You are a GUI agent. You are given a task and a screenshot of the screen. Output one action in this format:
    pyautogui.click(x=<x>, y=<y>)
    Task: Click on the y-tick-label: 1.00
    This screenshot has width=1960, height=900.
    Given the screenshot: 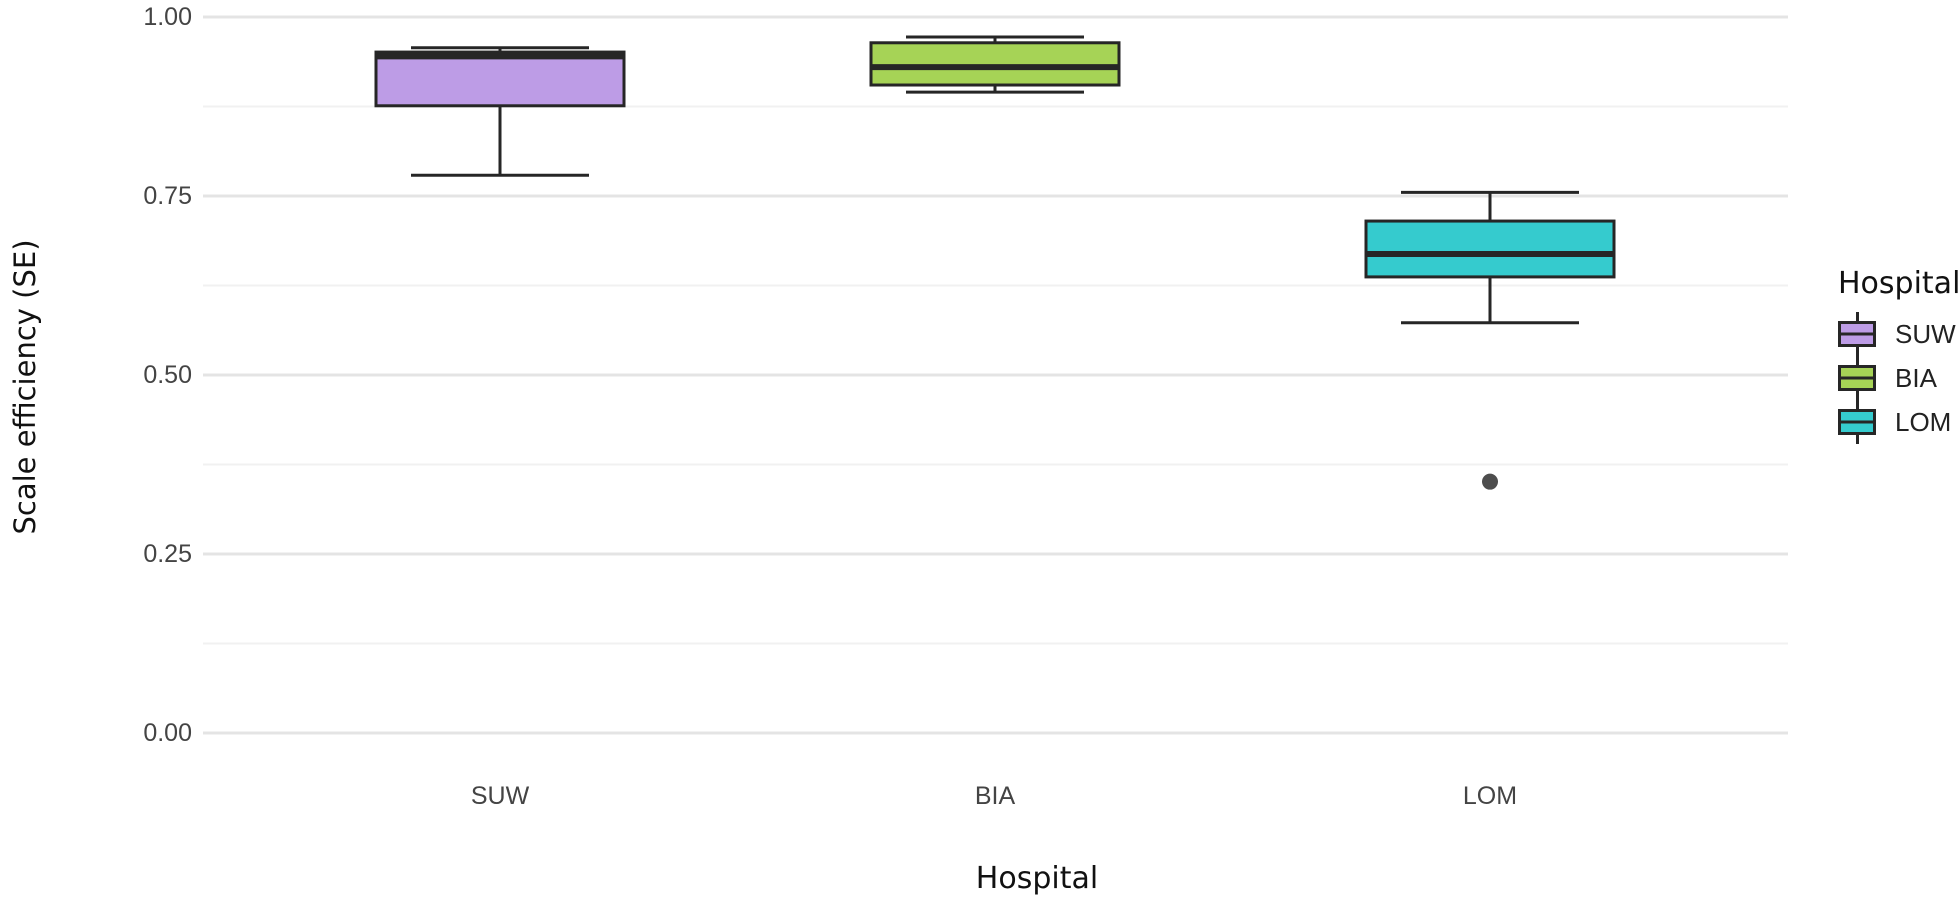 What is the action you would take?
    pyautogui.click(x=167, y=17)
    